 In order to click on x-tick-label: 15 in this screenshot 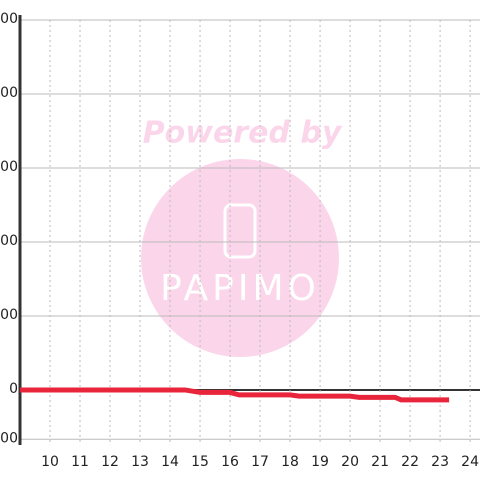, I will do `click(200, 462)`.